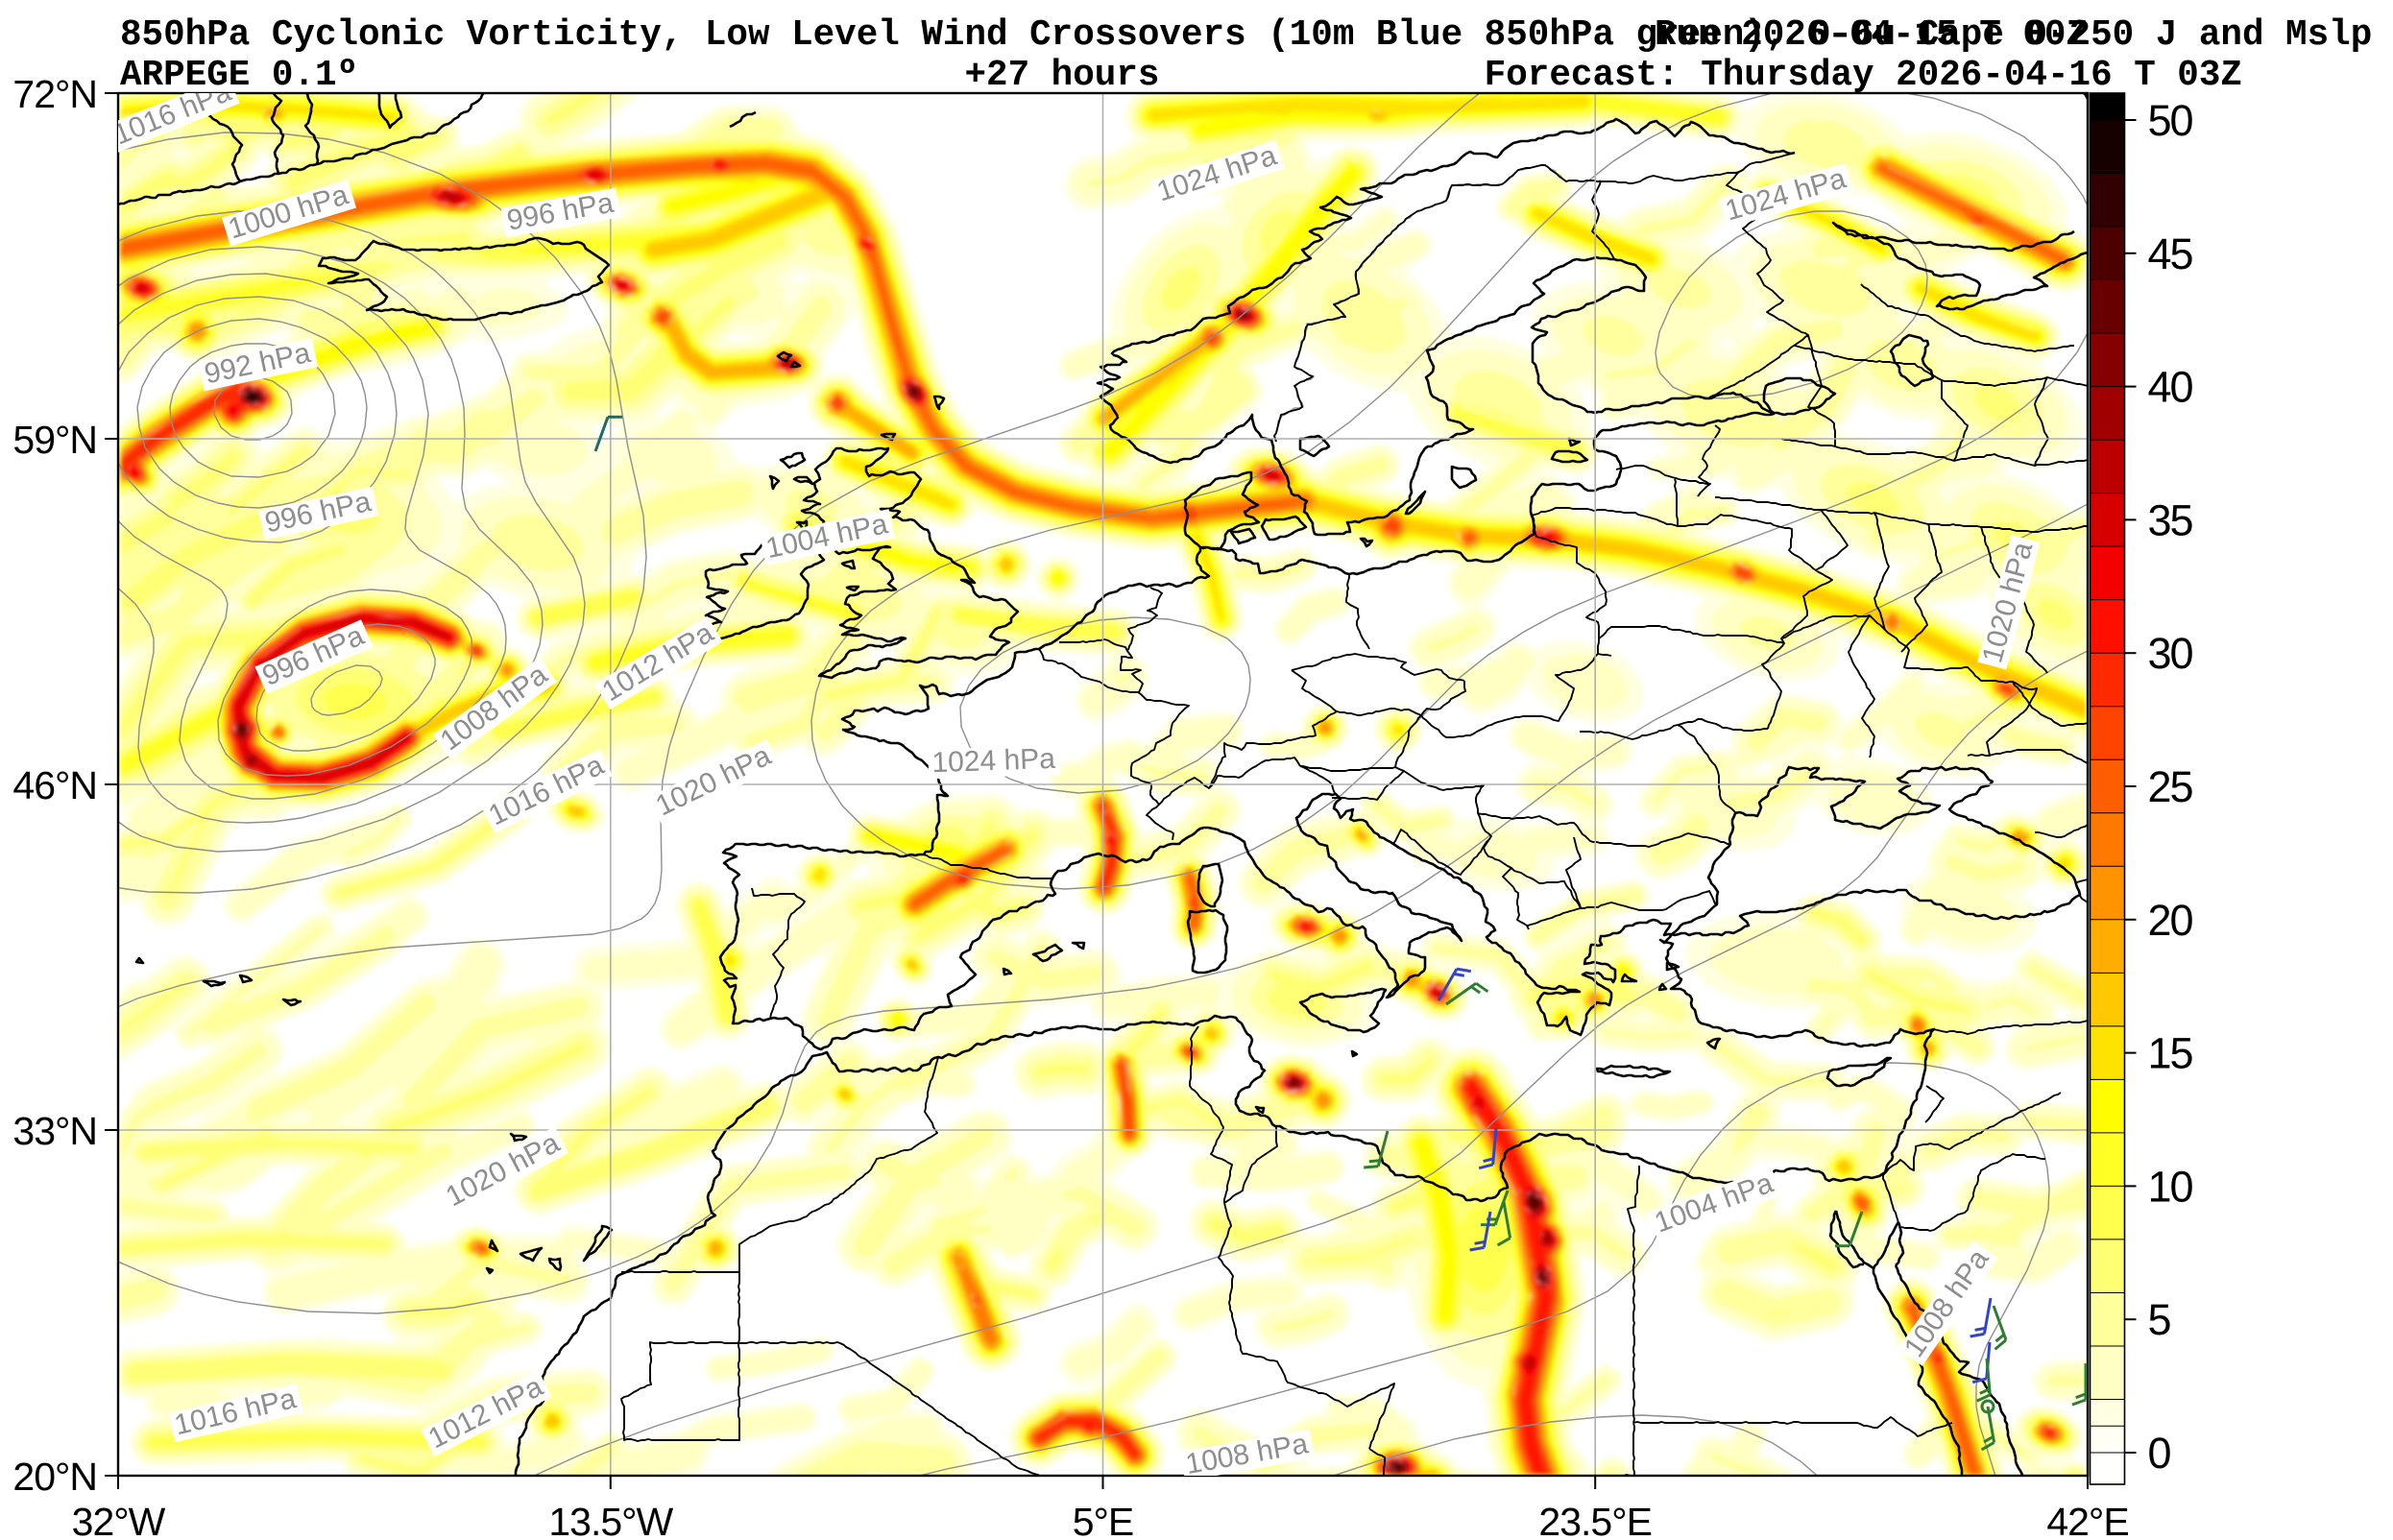  Describe the element at coordinates (54, 1131) in the screenshot. I see `svg-text: 33°N` at that location.